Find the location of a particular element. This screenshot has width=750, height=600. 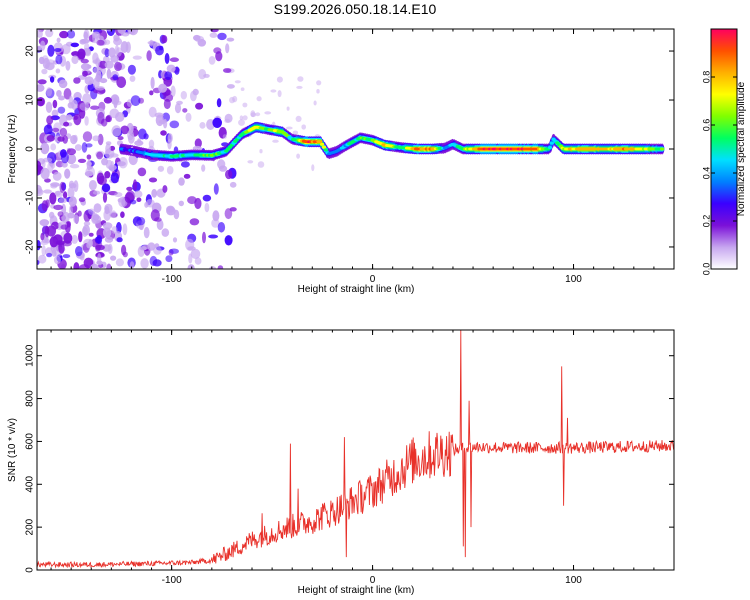

spectrogram-ytick-label: -10 is located at coordinates (30, 197).